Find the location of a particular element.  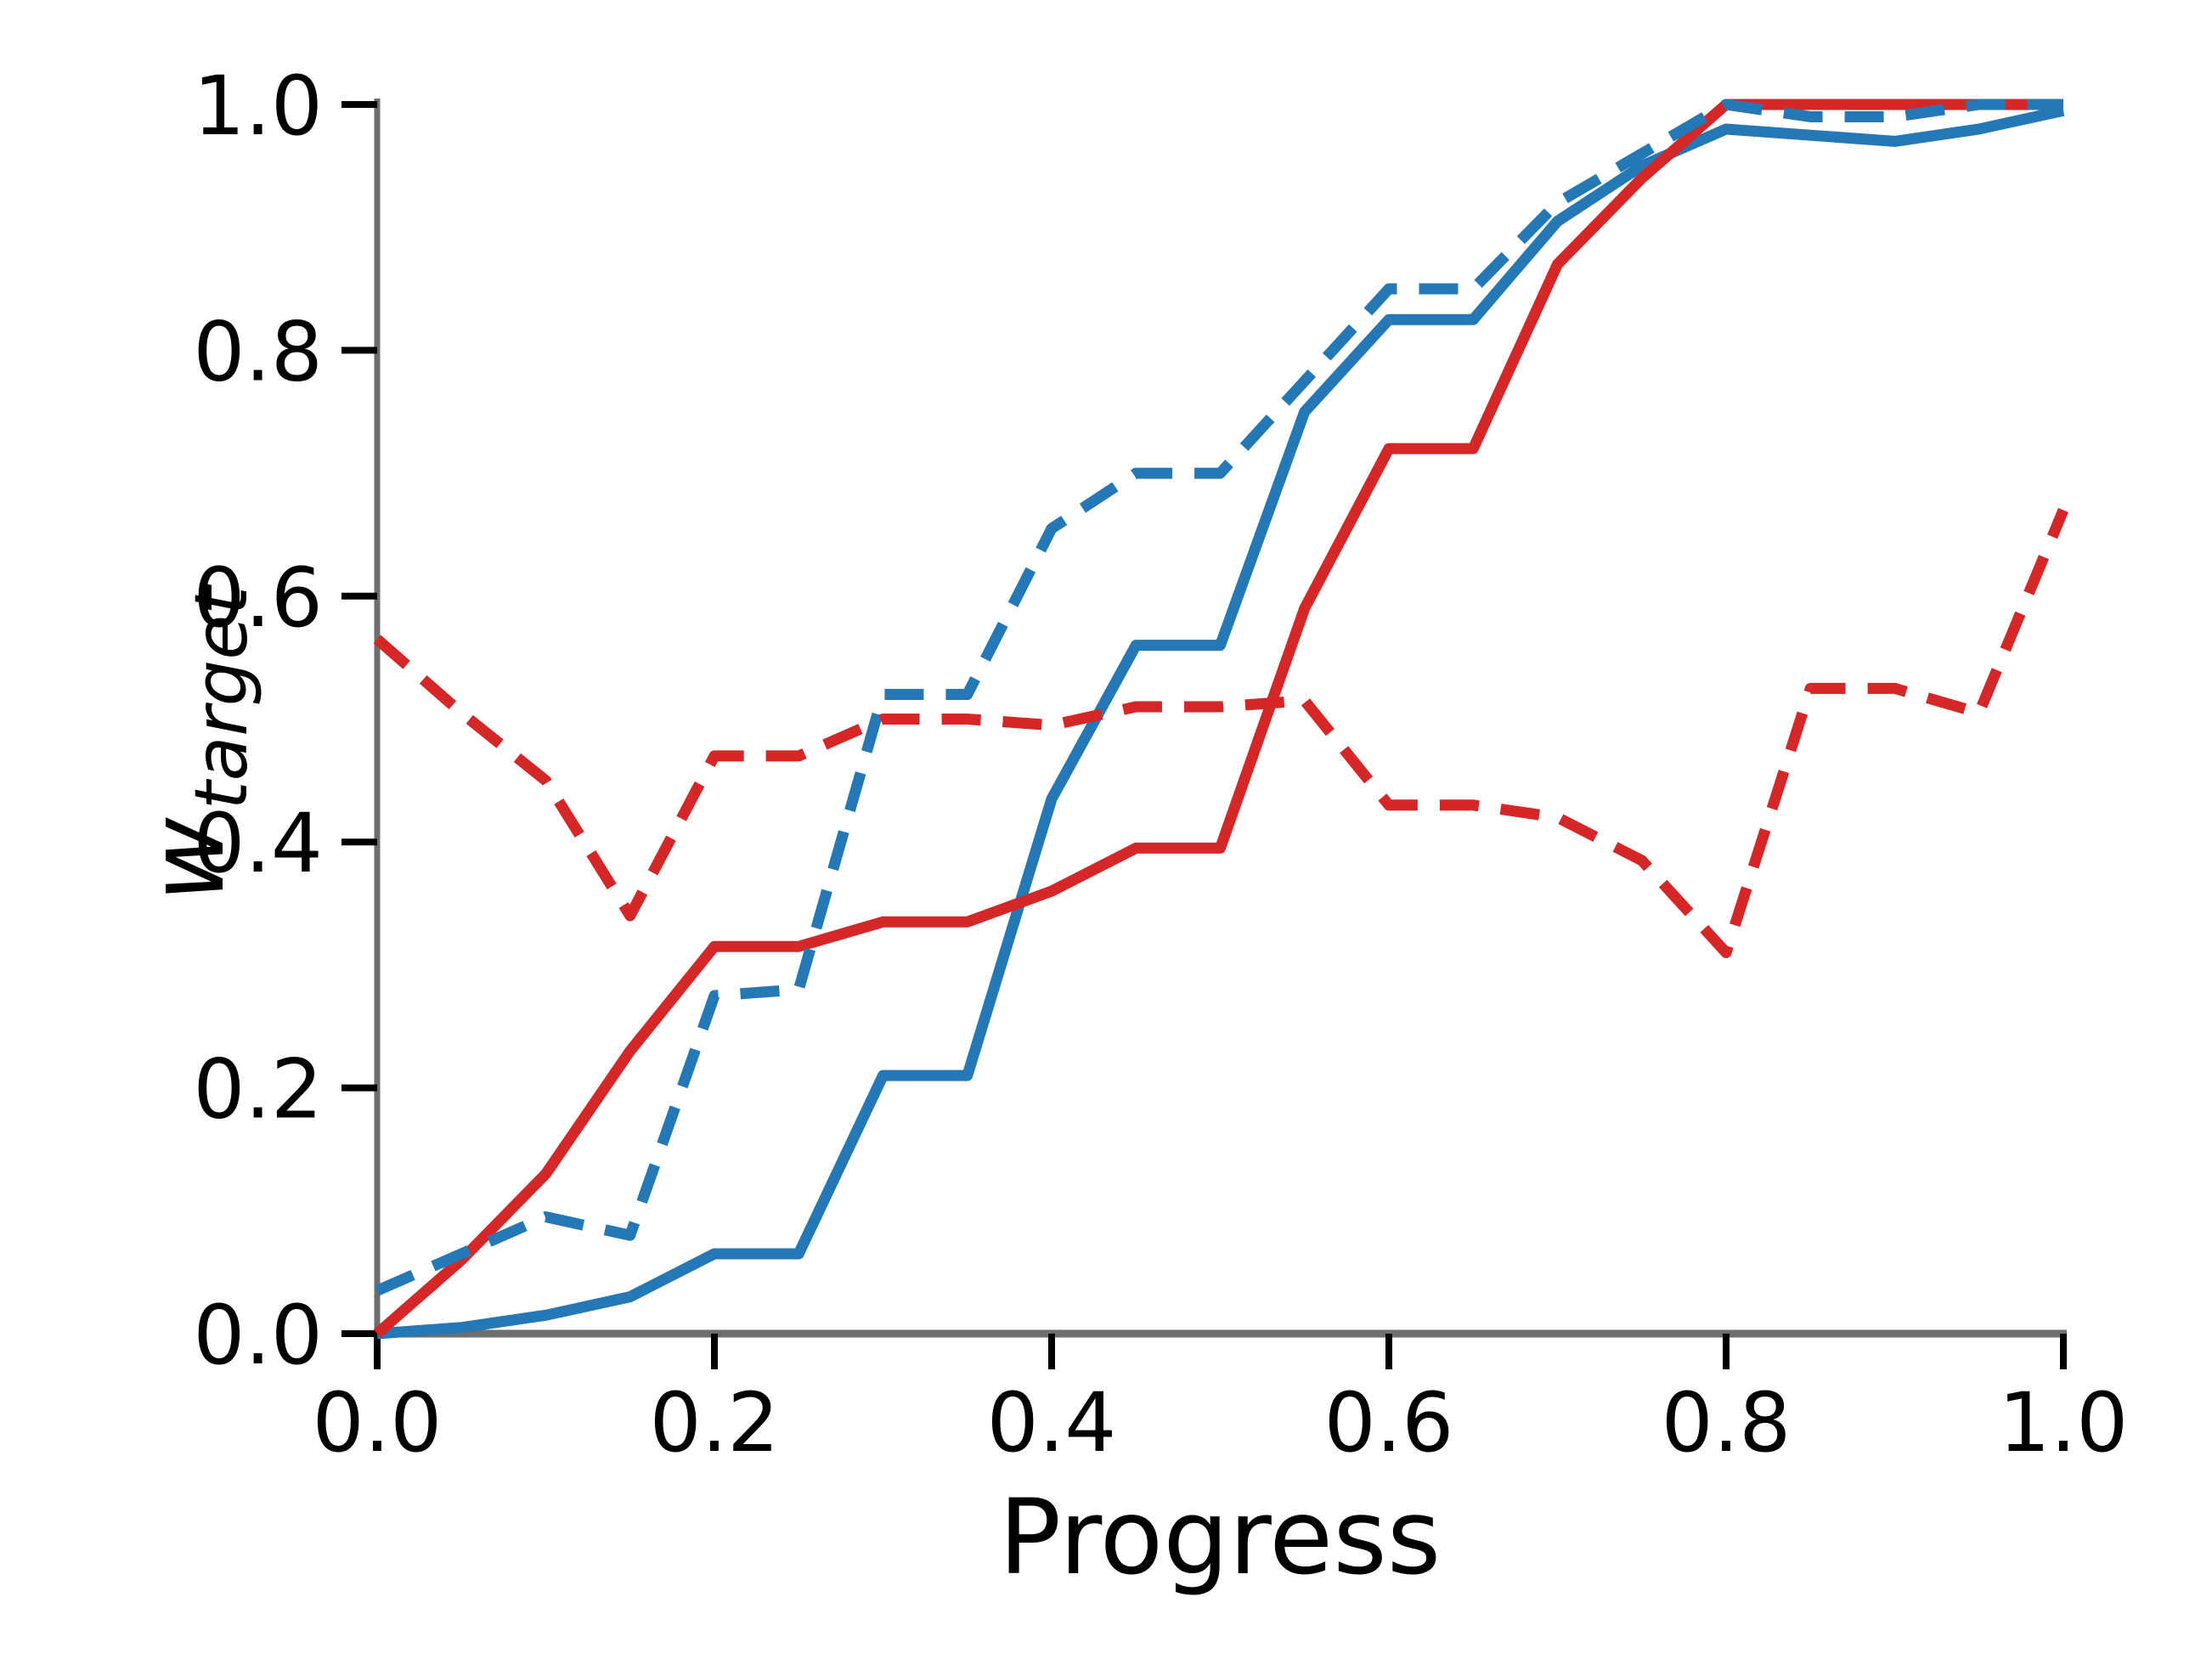

x-tick-label: 1.0 is located at coordinates (2064, 1422).